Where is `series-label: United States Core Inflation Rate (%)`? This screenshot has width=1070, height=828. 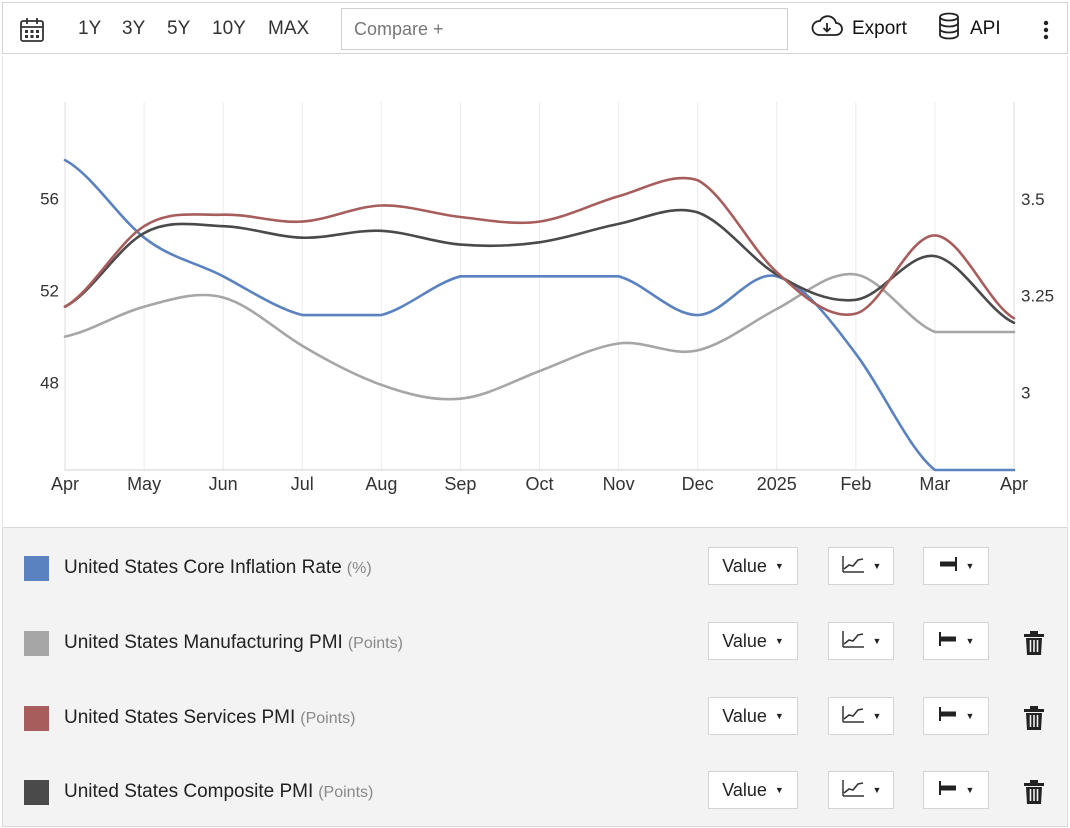 series-label: United States Core Inflation Rate (%) is located at coordinates (218, 568).